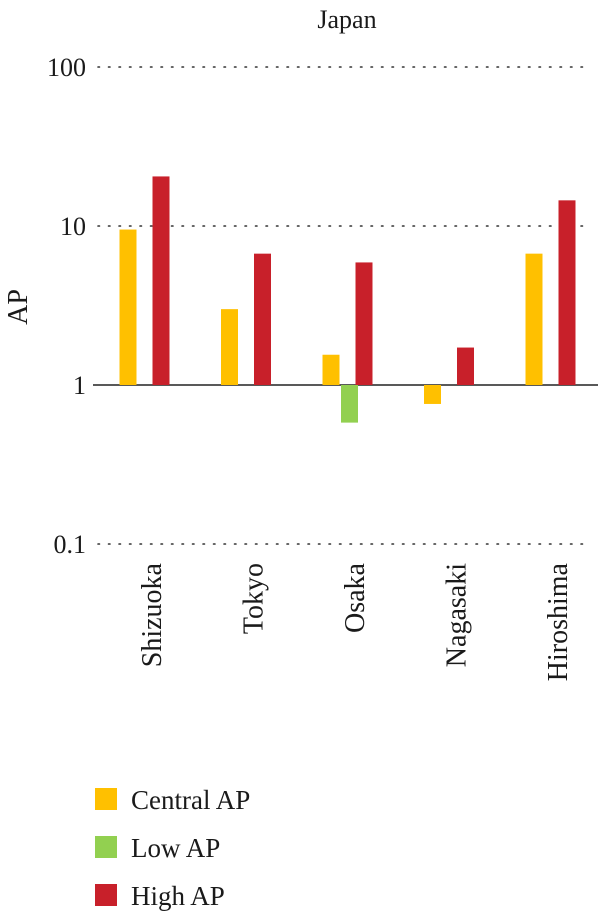 Image resolution: width=600 pixels, height=920 pixels. What do you see at coordinates (175, 848) in the screenshot?
I see `legend-label: Low AP` at bounding box center [175, 848].